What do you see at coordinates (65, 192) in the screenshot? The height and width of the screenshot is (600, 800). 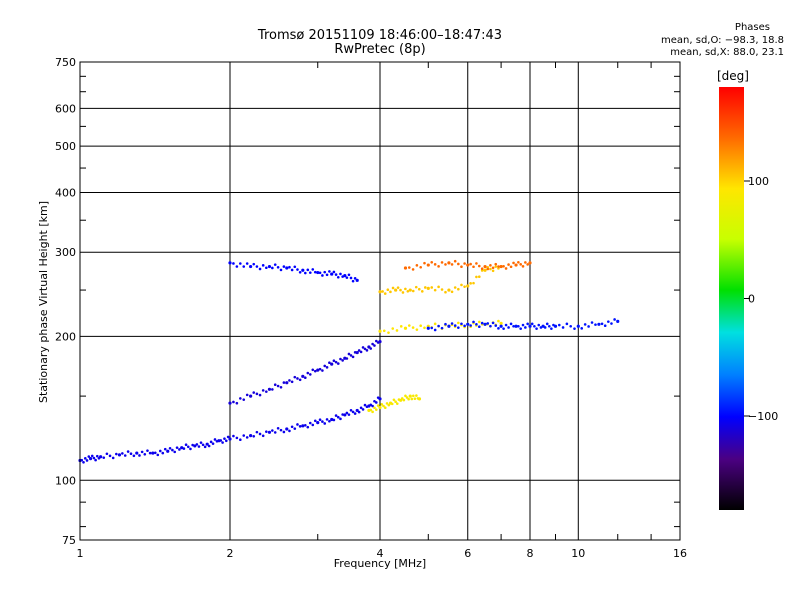 I see `y-tick-label: 400` at bounding box center [65, 192].